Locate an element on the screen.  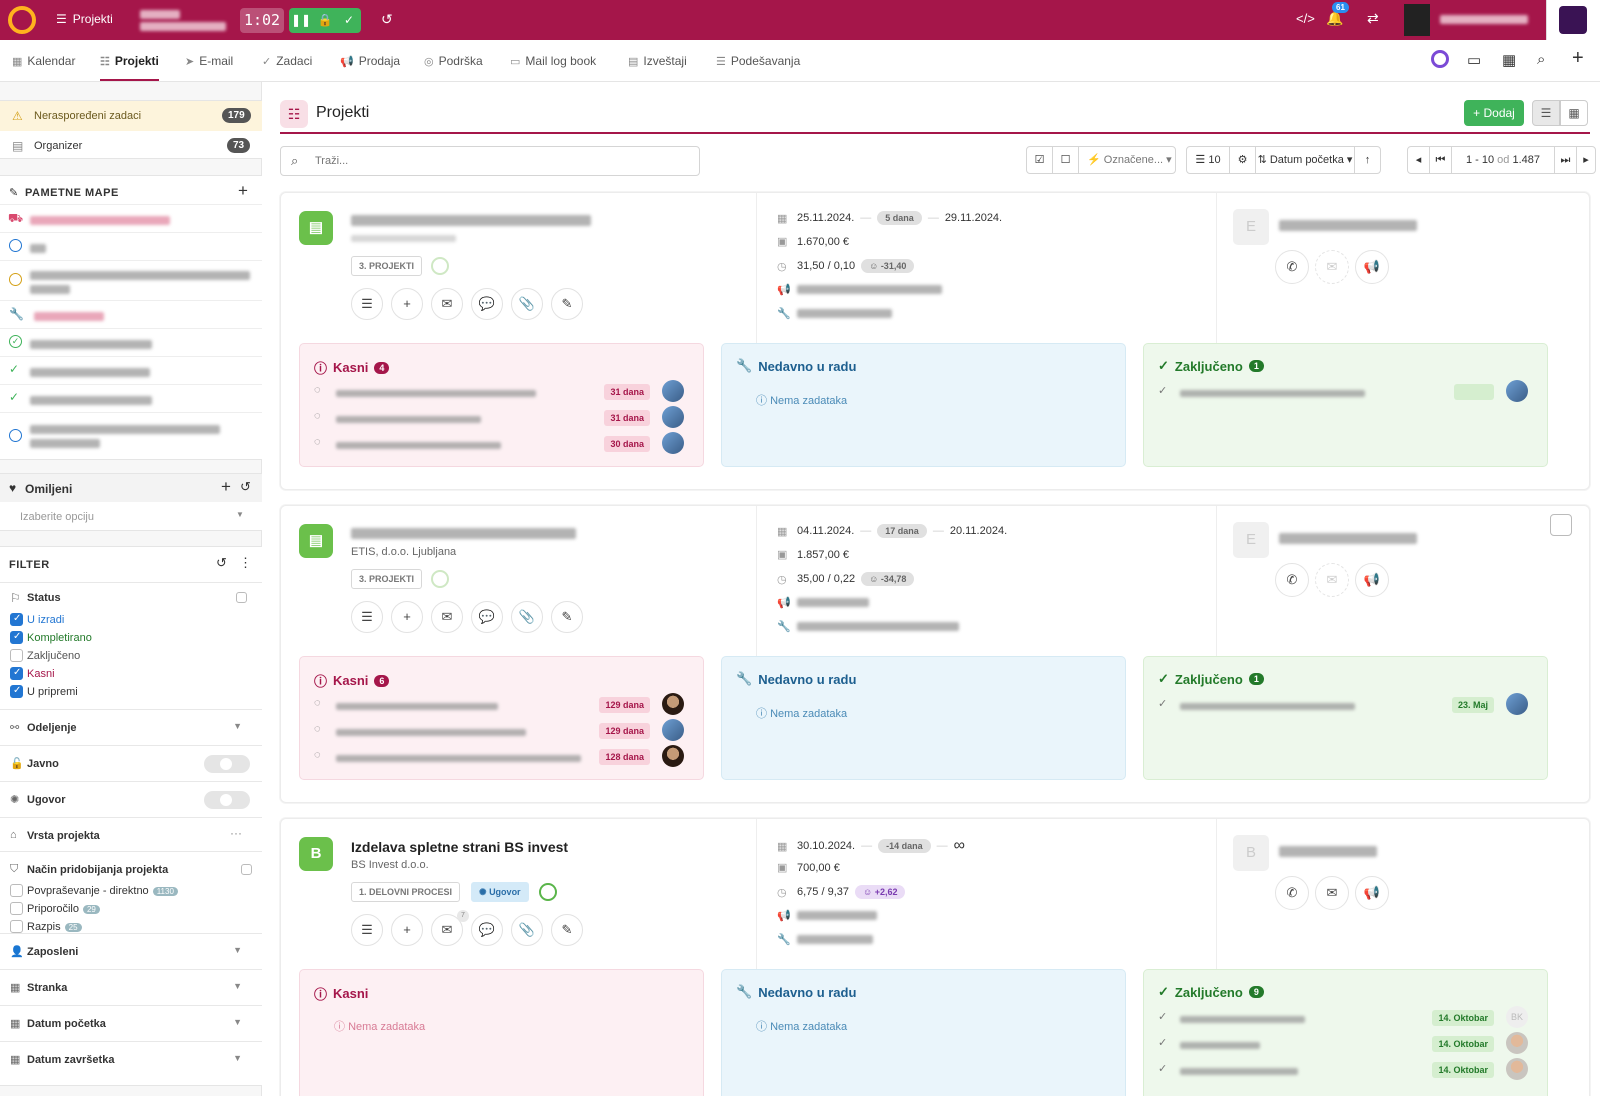
task-row: ✓ 14. Oktobar BK is located at coordinates (1348, 1017).